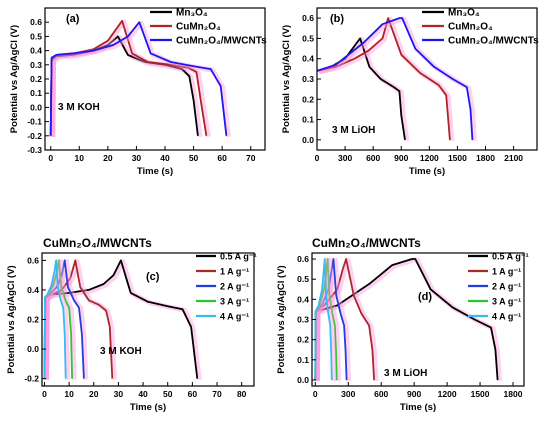 The image size is (550, 431). Describe the element at coordinates (337, 19) in the screenshot. I see `panel-label: (b)` at that location.